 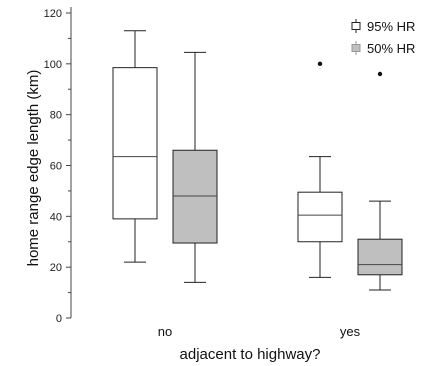 I want to click on y-tick-label-120: 120, so click(x=53, y=14).